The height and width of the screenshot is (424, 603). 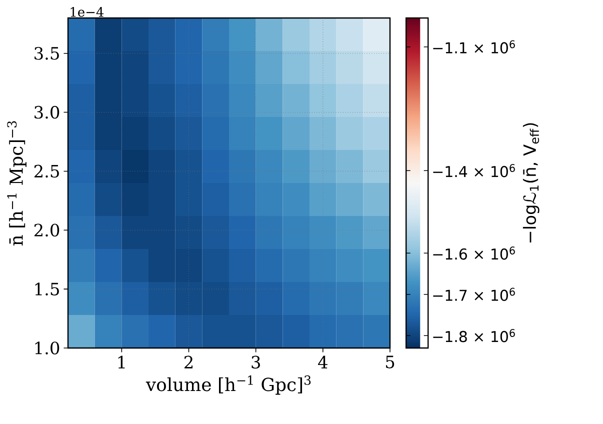 I want to click on color-bar-label: −1.7 × 10$^{6}$, so click(x=474, y=294).